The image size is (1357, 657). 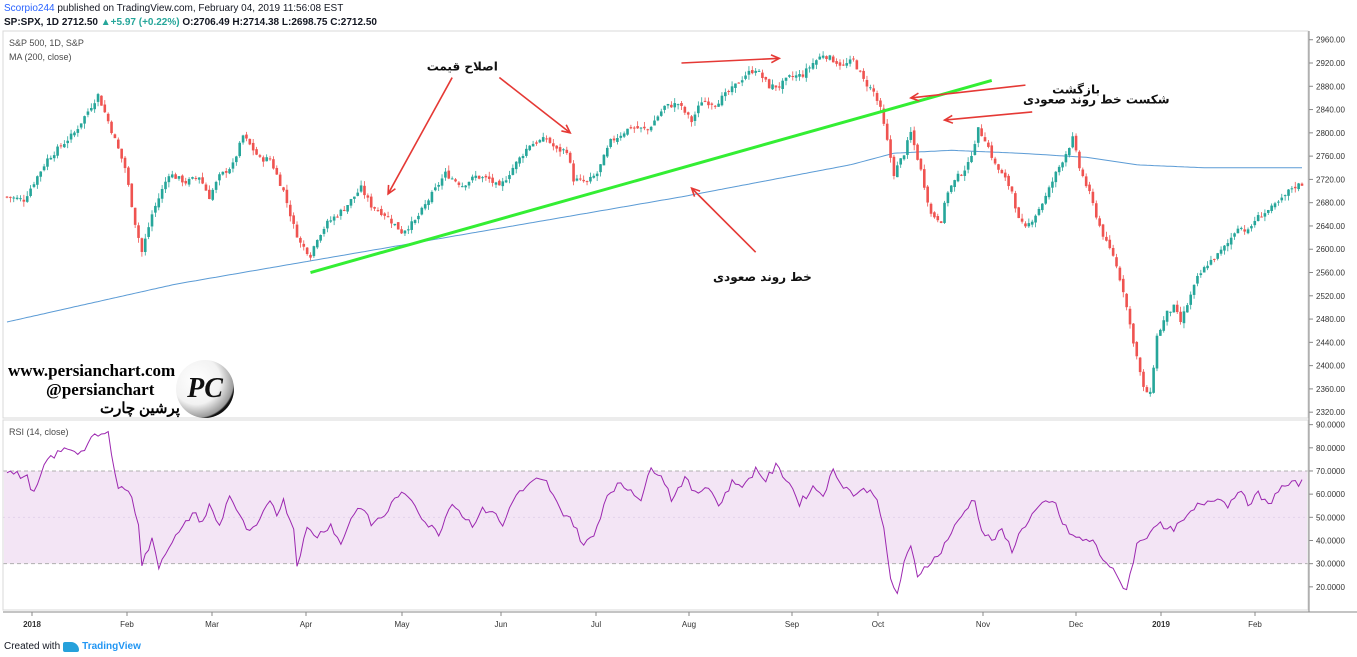 What do you see at coordinates (1330, 273) in the screenshot?
I see `price-tick-label: 2560.00` at bounding box center [1330, 273].